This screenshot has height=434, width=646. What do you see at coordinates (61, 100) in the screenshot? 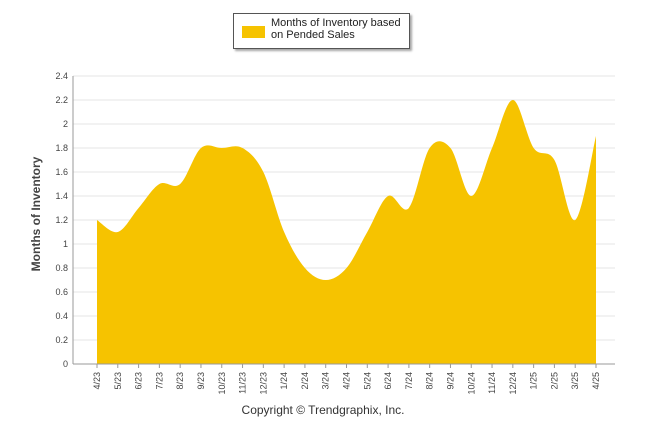
I see `y-tick-label: 2.2` at bounding box center [61, 100].